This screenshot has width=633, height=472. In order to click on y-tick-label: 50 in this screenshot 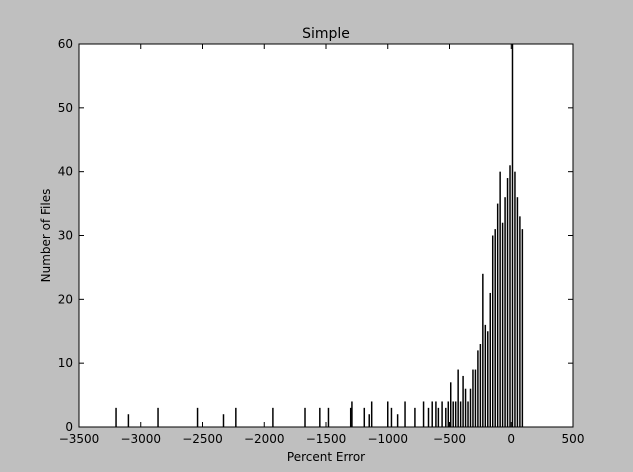, I will do `click(65, 108)`.